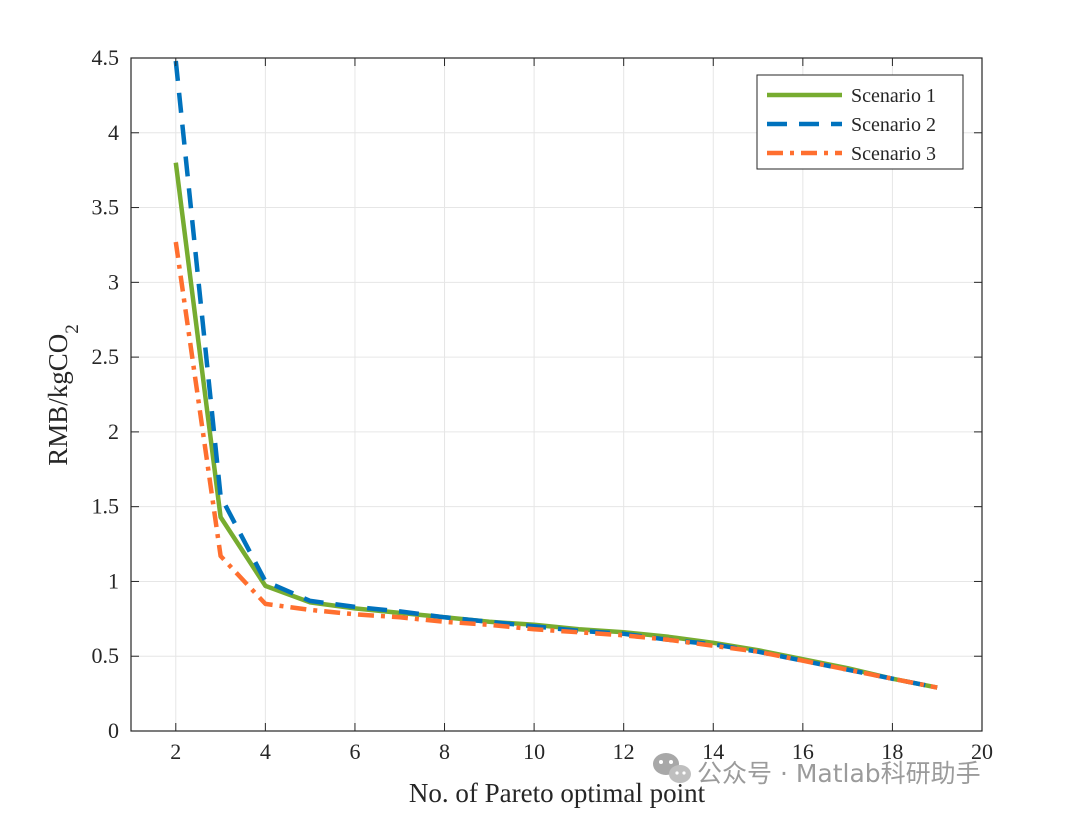  What do you see at coordinates (113, 281) in the screenshot?
I see `y-tick-label: 3` at bounding box center [113, 281].